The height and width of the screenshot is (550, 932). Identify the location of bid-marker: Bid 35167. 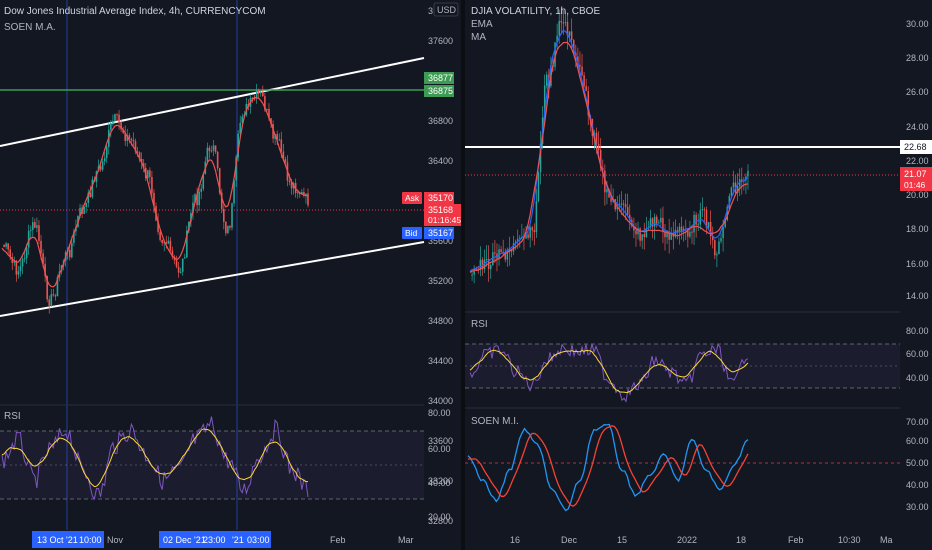
(428, 233).